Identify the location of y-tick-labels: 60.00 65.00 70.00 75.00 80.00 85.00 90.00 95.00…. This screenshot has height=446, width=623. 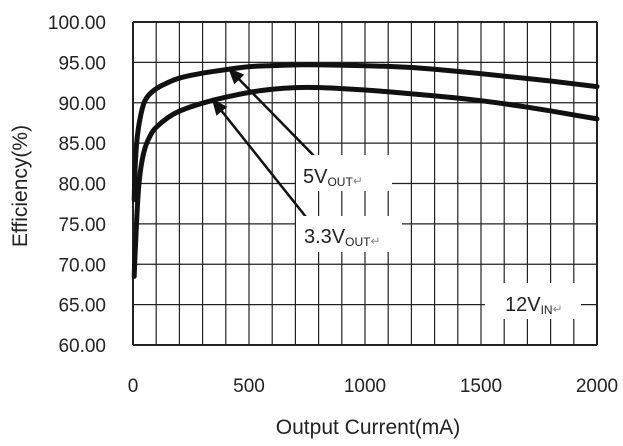
(77, 185).